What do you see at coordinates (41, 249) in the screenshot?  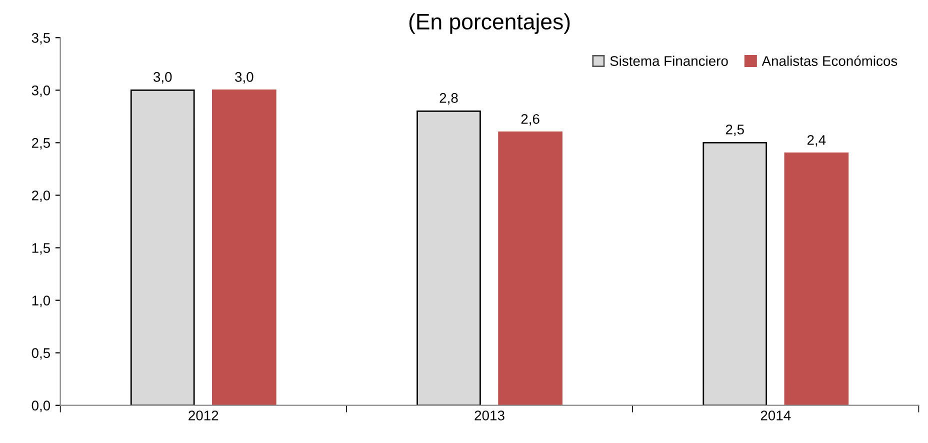 I see `y-tick-label: 1,5` at bounding box center [41, 249].